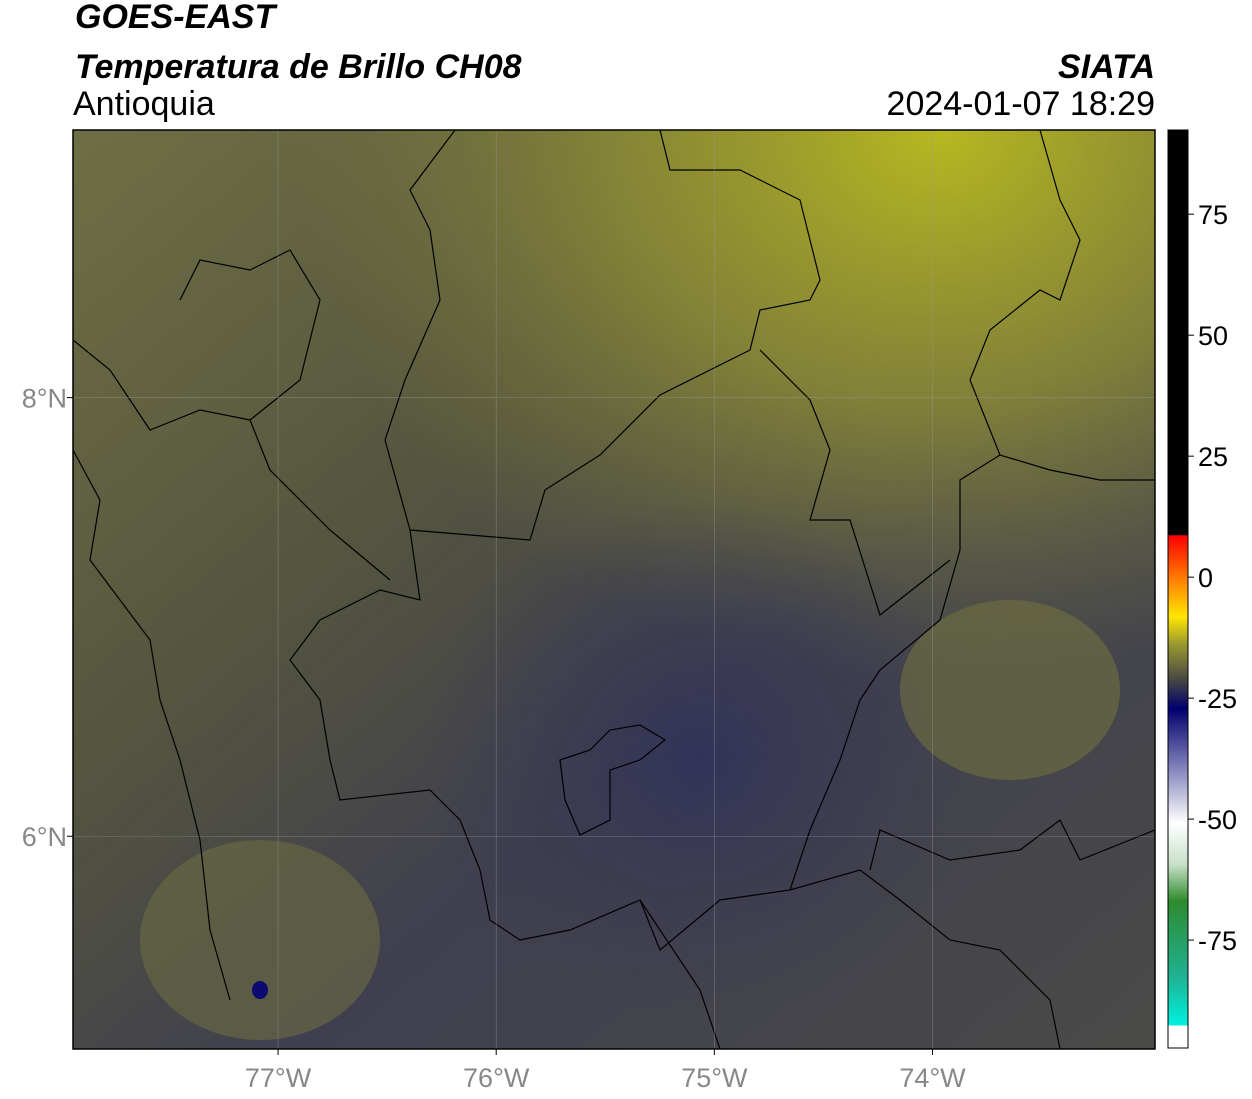  What do you see at coordinates (1106, 67) in the screenshot?
I see `source: SIATA` at bounding box center [1106, 67].